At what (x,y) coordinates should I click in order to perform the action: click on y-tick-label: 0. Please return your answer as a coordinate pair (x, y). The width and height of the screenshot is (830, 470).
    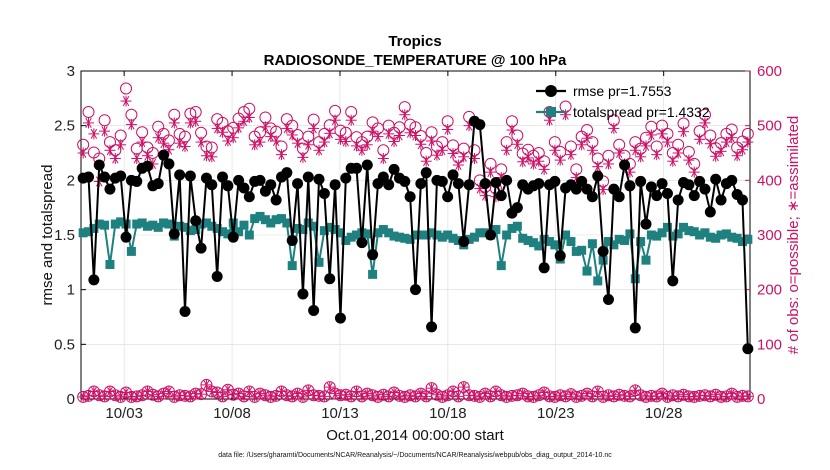
    Looking at the image, I should click on (71, 399).